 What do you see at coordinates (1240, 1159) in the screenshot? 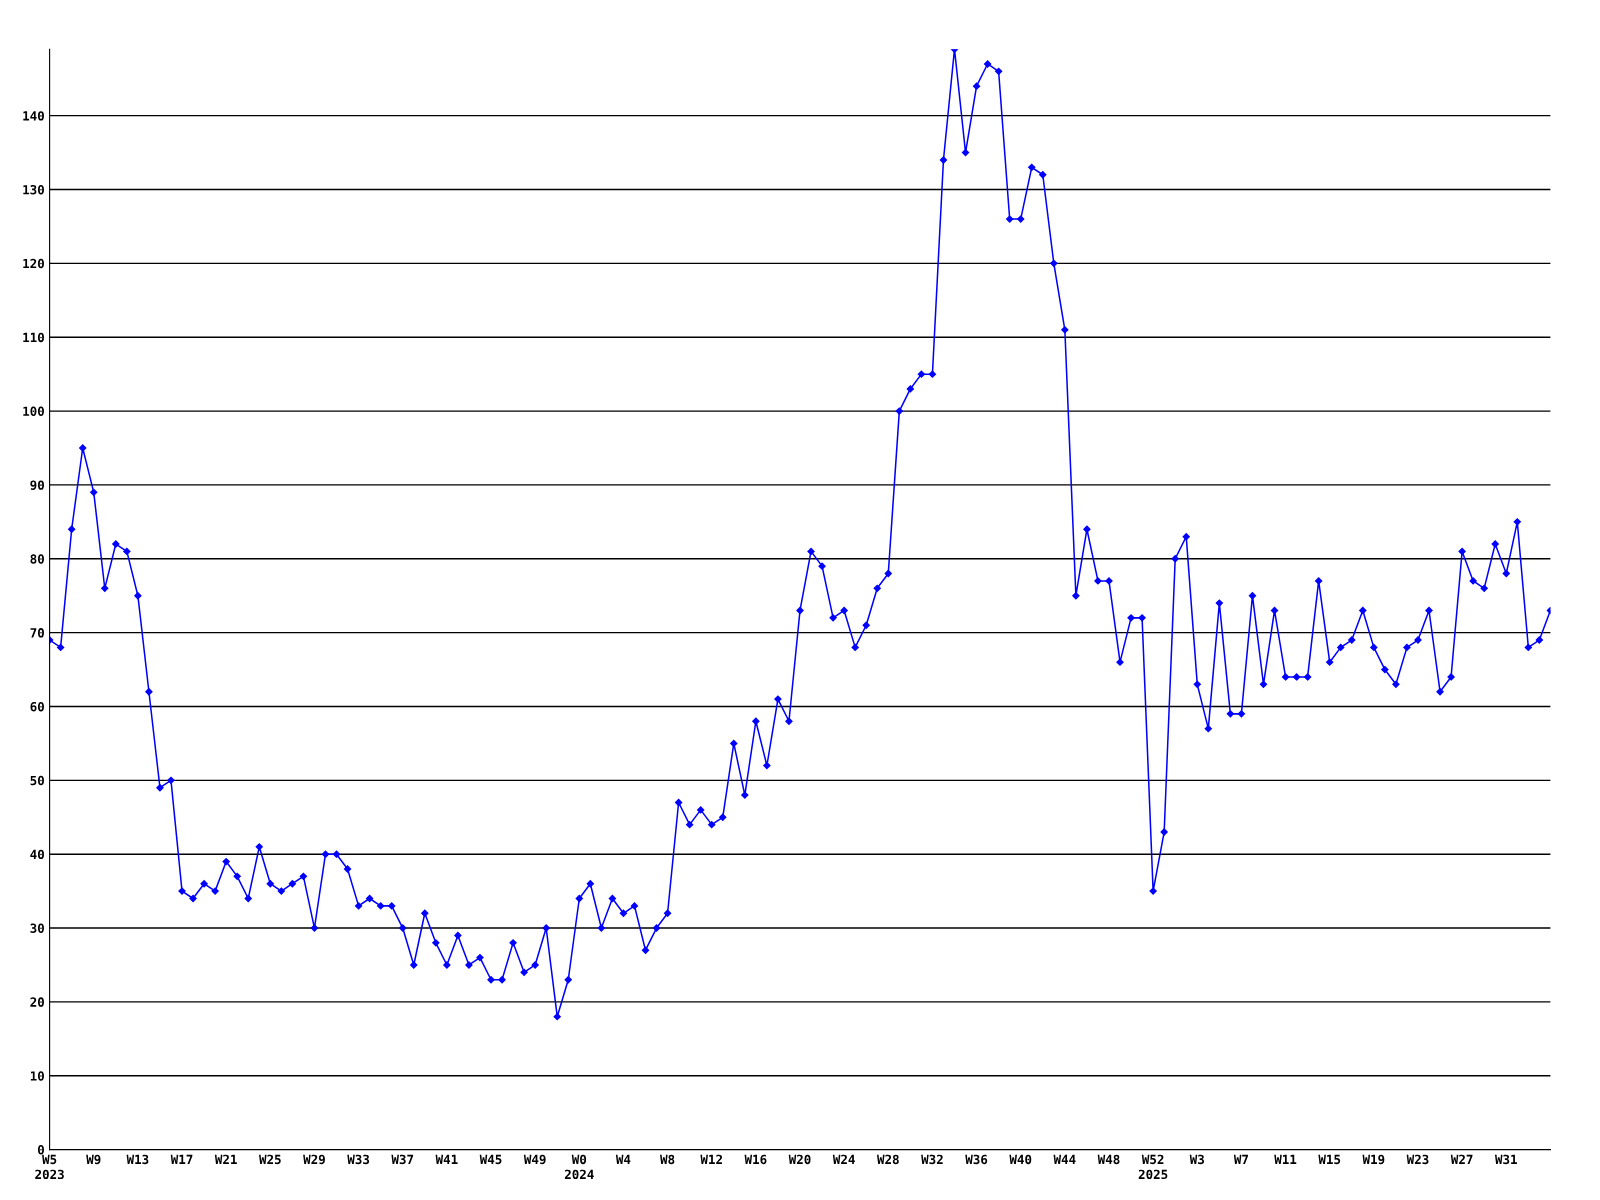
I see `x-tick-label: W7` at bounding box center [1240, 1159].